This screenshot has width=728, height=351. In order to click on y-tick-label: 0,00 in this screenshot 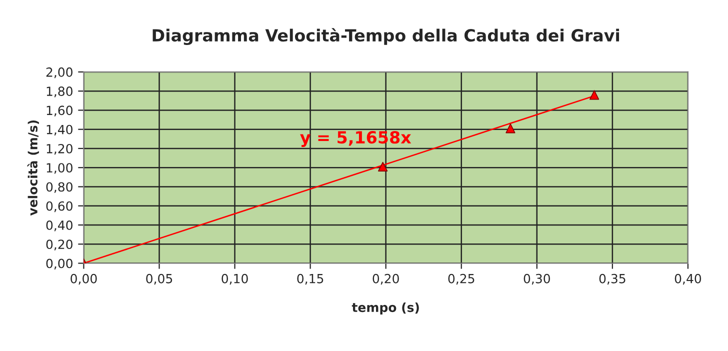, I will do `click(59, 264)`.